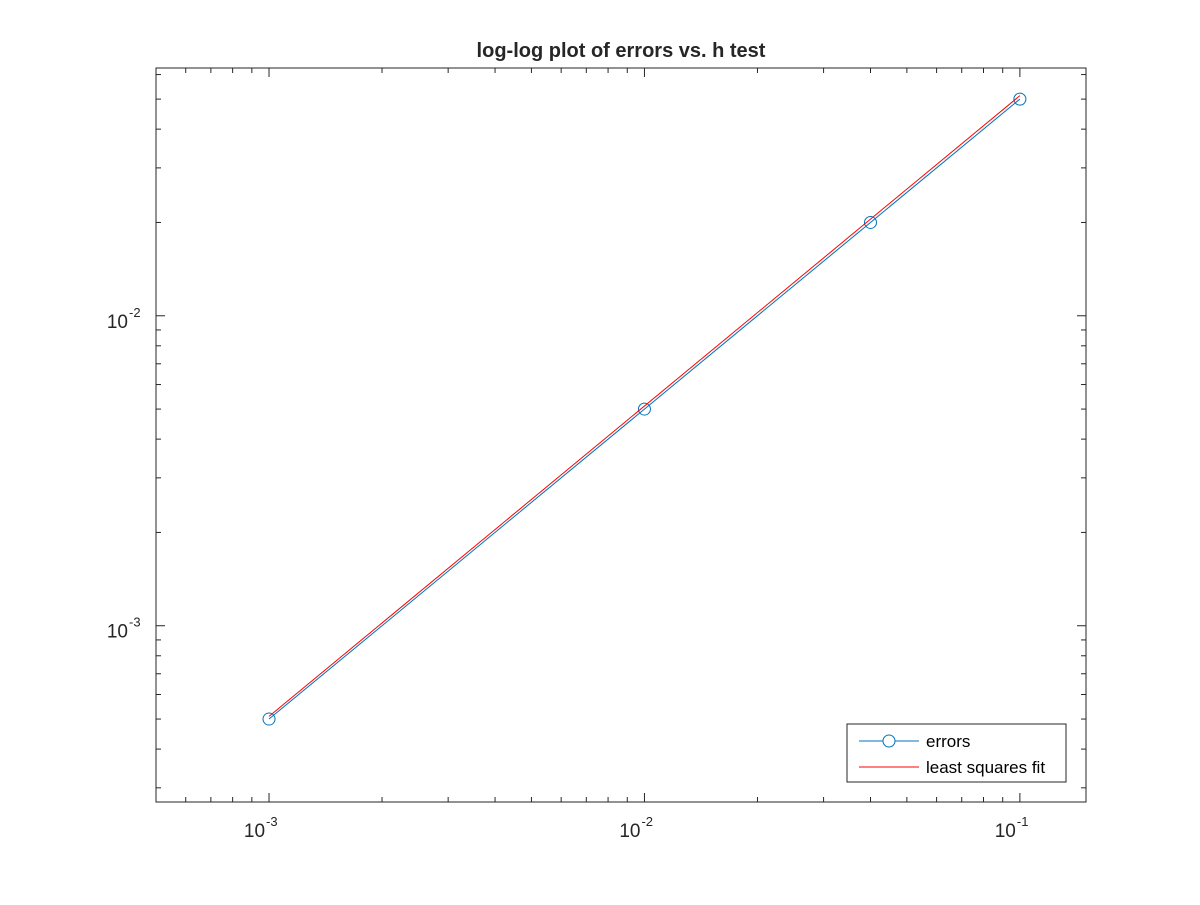 Image resolution: width=1200 pixels, height=905 pixels. I want to click on y-tick-label-exponent: -2, so click(135, 312).